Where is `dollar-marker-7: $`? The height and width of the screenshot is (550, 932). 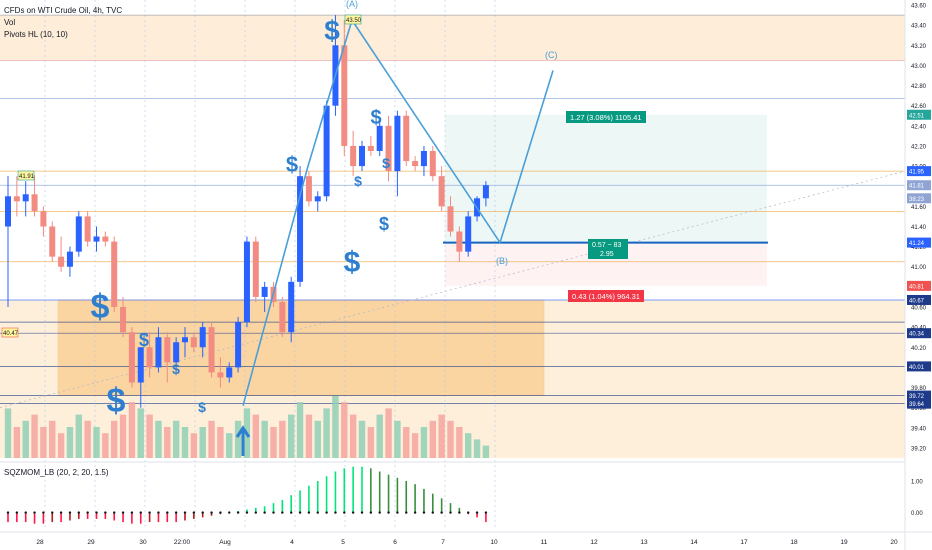 dollar-marker-7: $ is located at coordinates (358, 181).